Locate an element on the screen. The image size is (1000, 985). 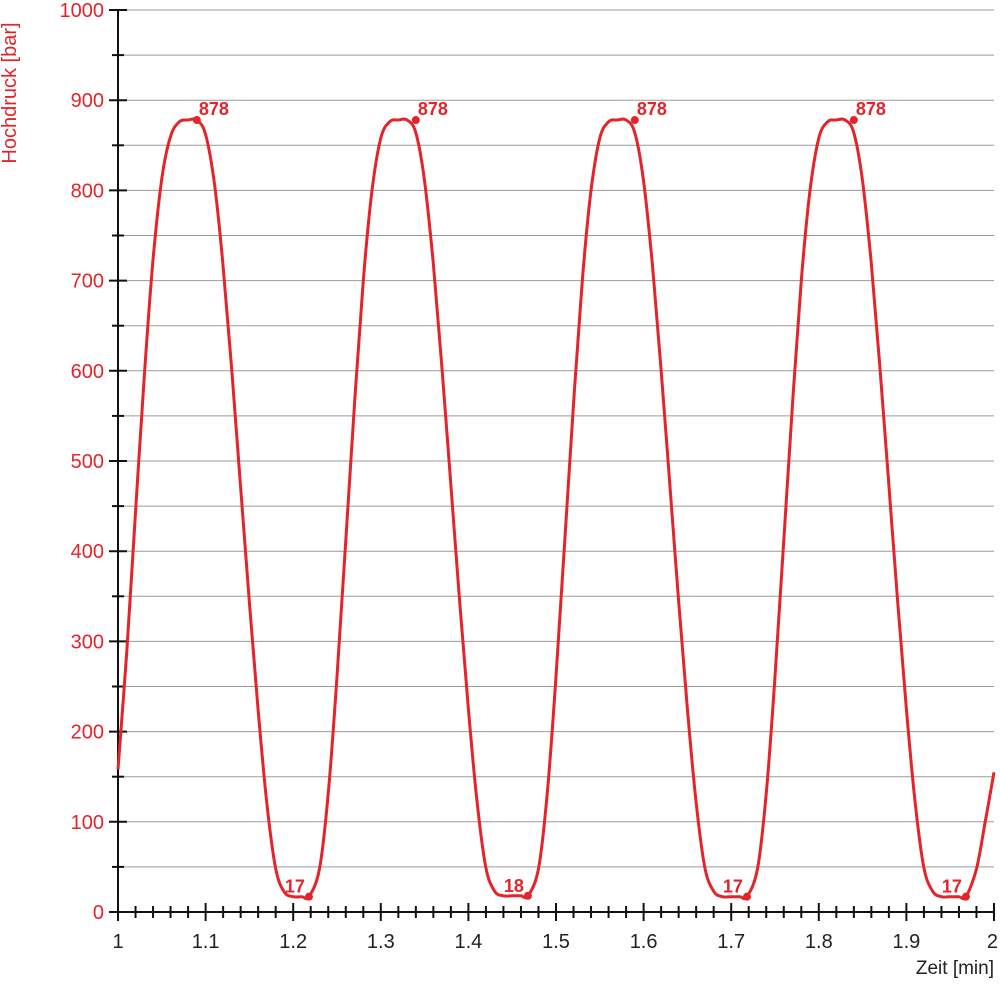
x-tick-label: 2 is located at coordinates (992, 942).